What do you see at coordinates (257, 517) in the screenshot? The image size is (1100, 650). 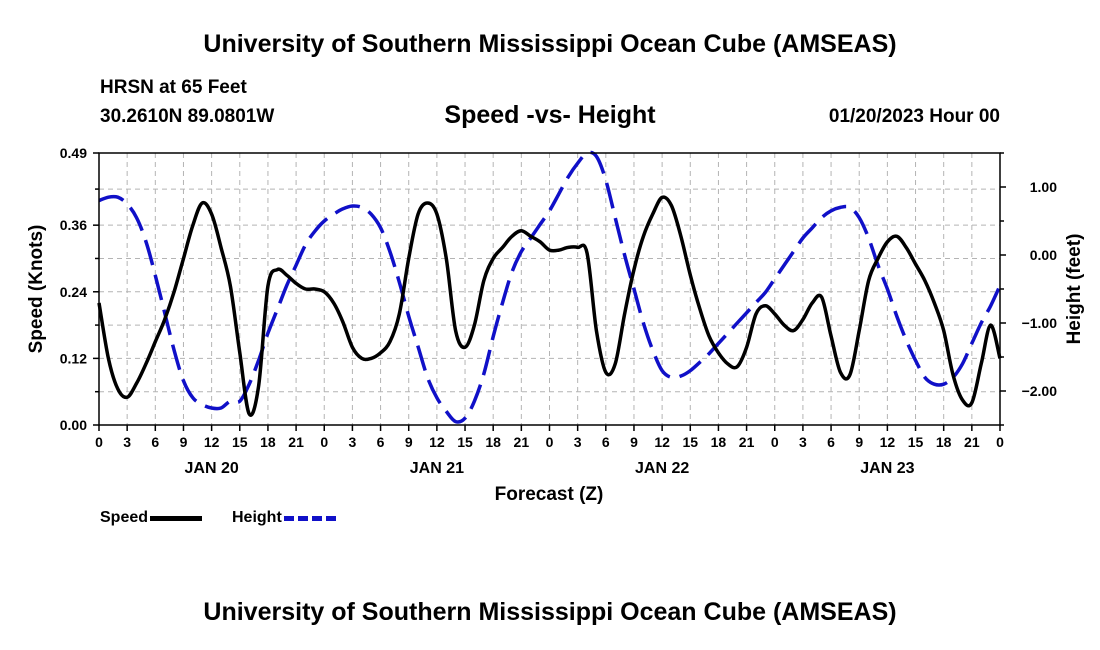 I see `legend-height-label: Height` at bounding box center [257, 517].